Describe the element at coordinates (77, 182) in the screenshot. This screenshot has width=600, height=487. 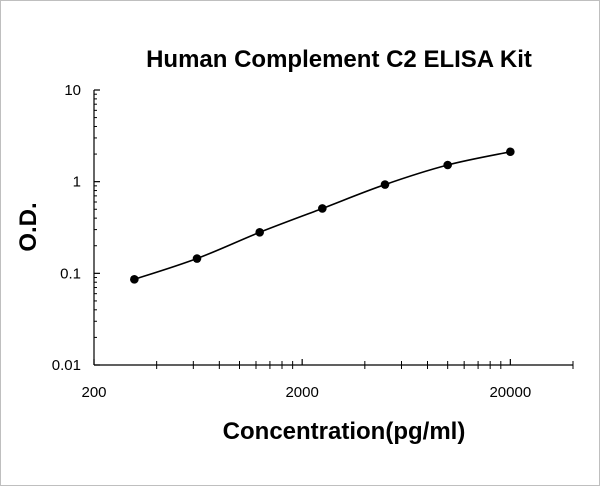
I see `y-tick-label: 1` at that location.